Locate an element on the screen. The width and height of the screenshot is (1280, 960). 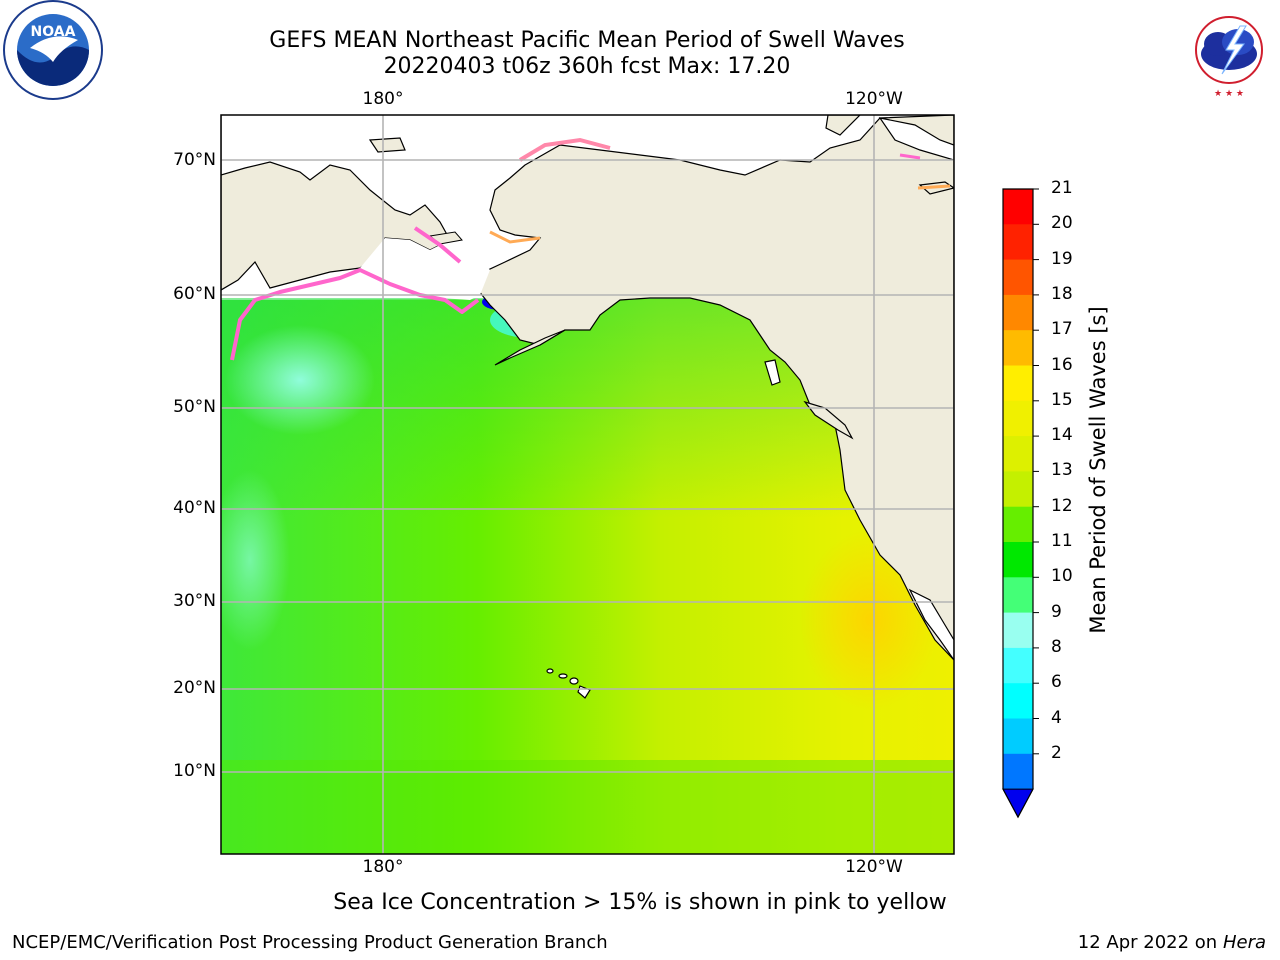
colorbar-tick-label: 20 is located at coordinates (1062, 223).